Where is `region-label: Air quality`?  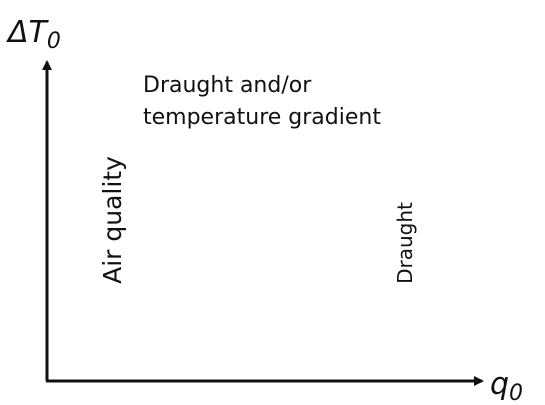 region-label: Air quality is located at coordinates (112, 220).